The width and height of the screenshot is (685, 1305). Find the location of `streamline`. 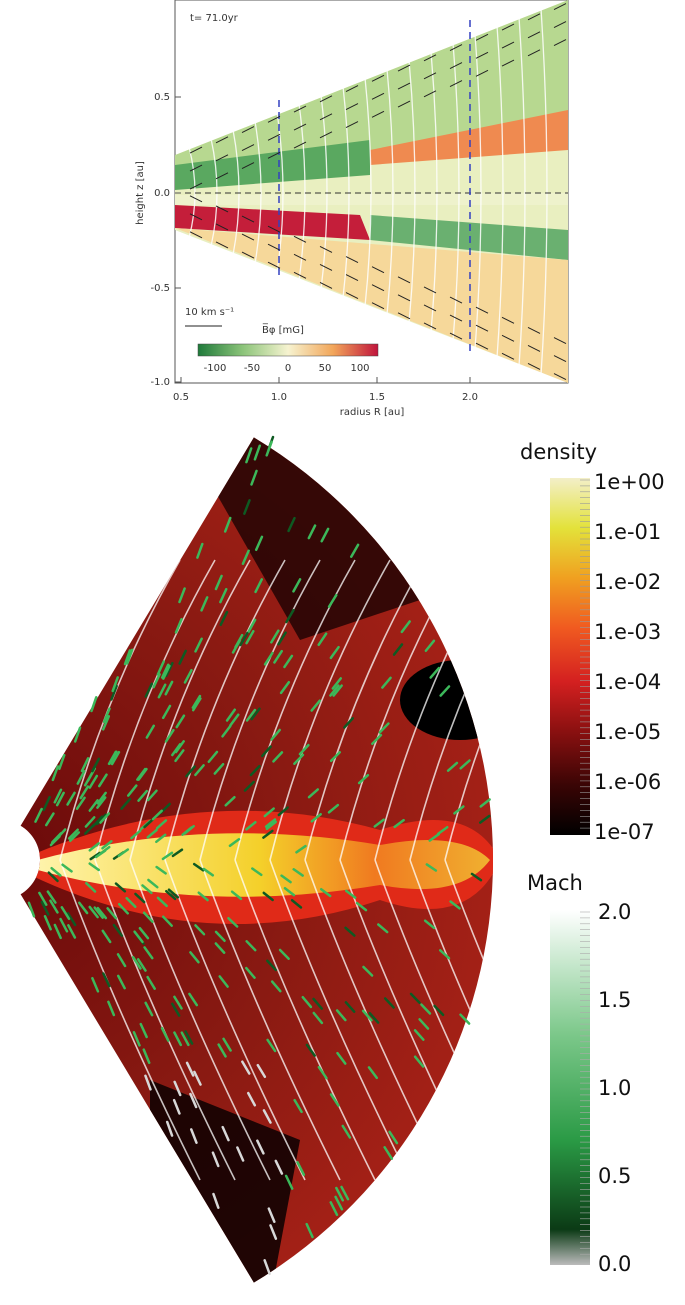

streamline is located at coordinates (456, 191).